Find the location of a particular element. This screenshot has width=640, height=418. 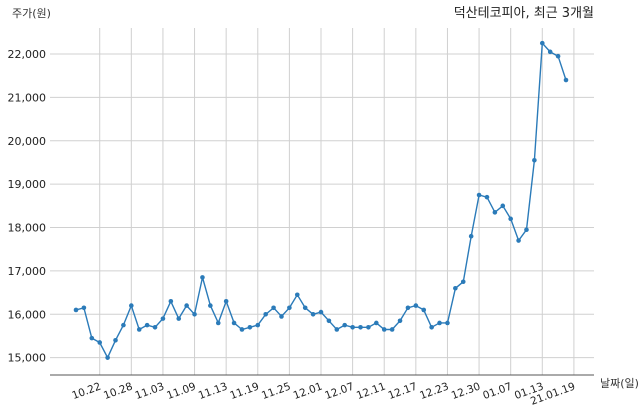

x-tick-label: 11.13 is located at coordinates (213, 392).